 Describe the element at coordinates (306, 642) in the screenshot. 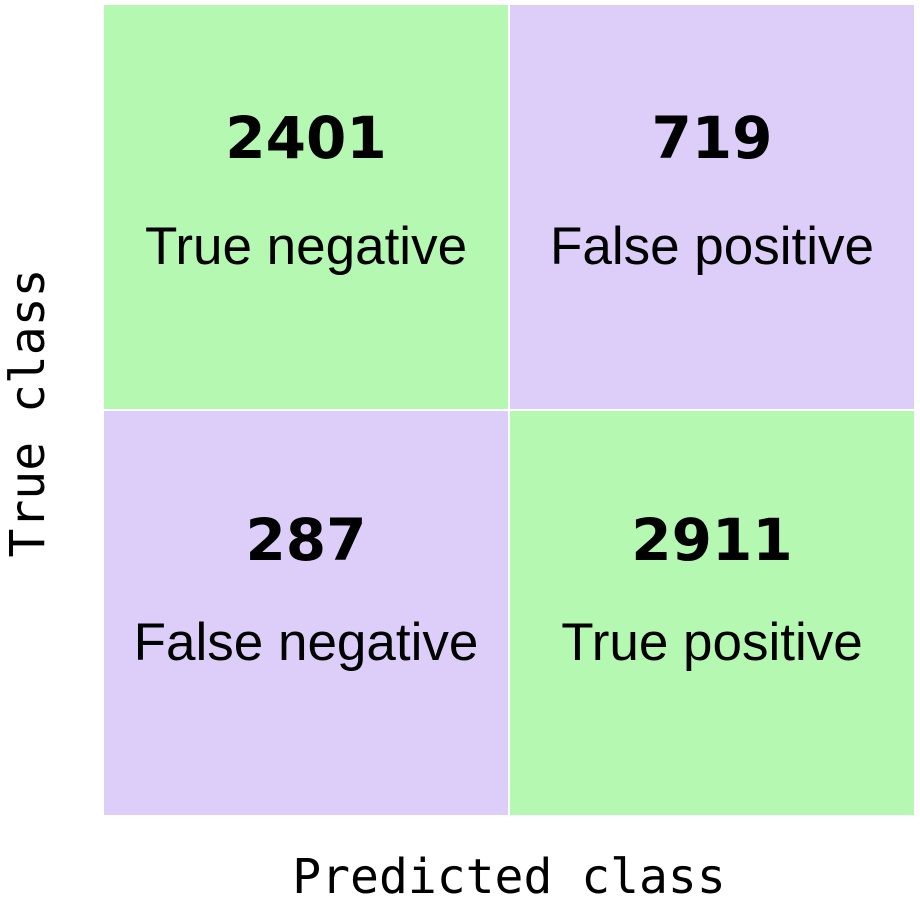

I see `label-false-negative: False negative` at that location.